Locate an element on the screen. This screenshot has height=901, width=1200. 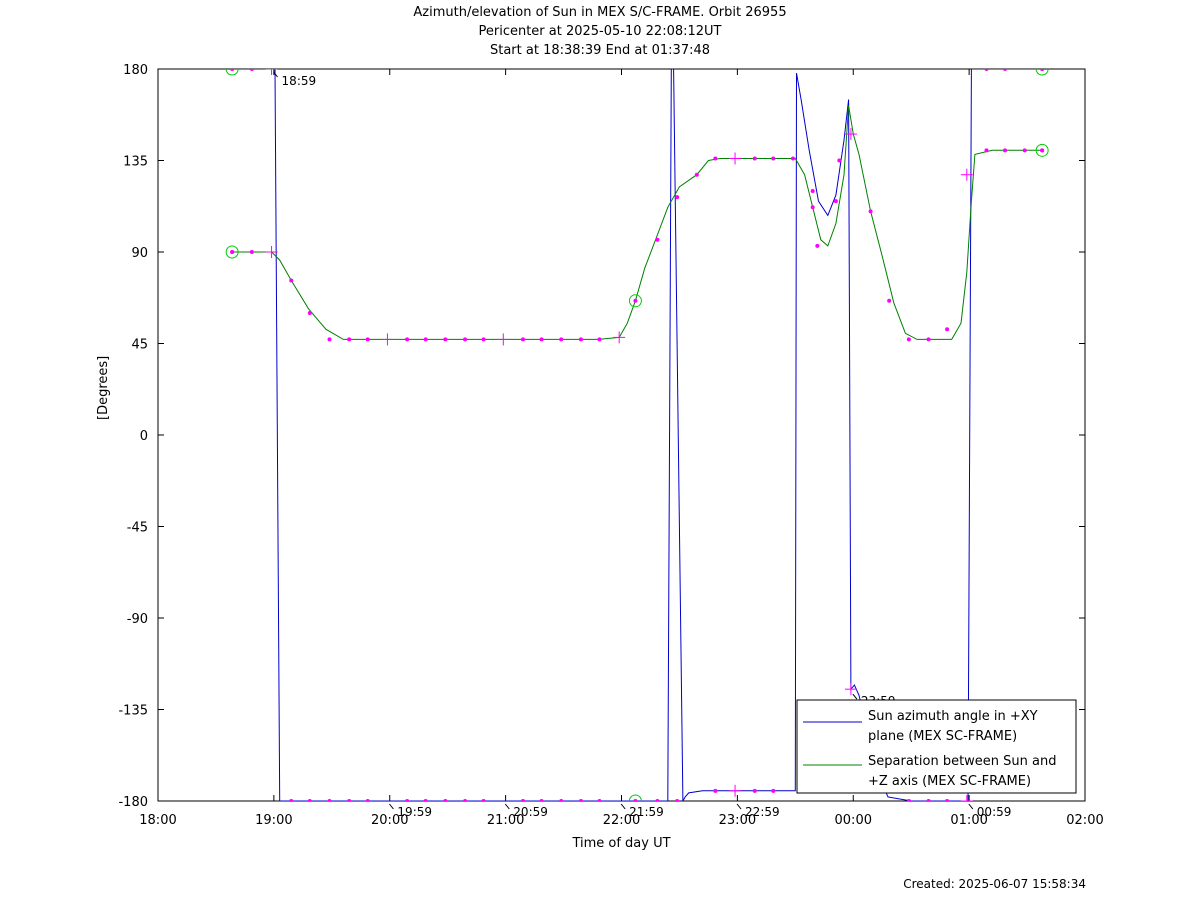
y-tick-label: -45 is located at coordinates (137, 528).